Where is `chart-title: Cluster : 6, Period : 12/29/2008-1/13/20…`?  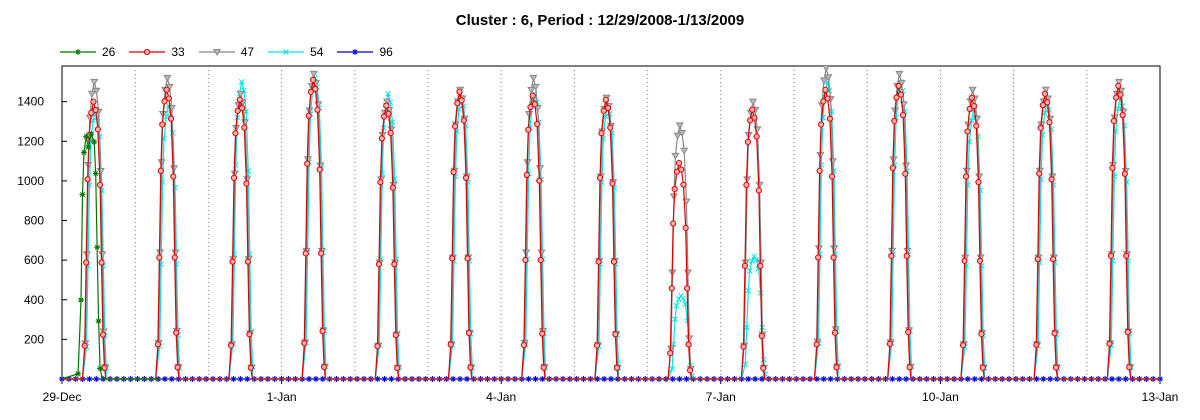
chart-title: Cluster : 6, Period : 12/29/2008-1/13/20… is located at coordinates (600, 20).